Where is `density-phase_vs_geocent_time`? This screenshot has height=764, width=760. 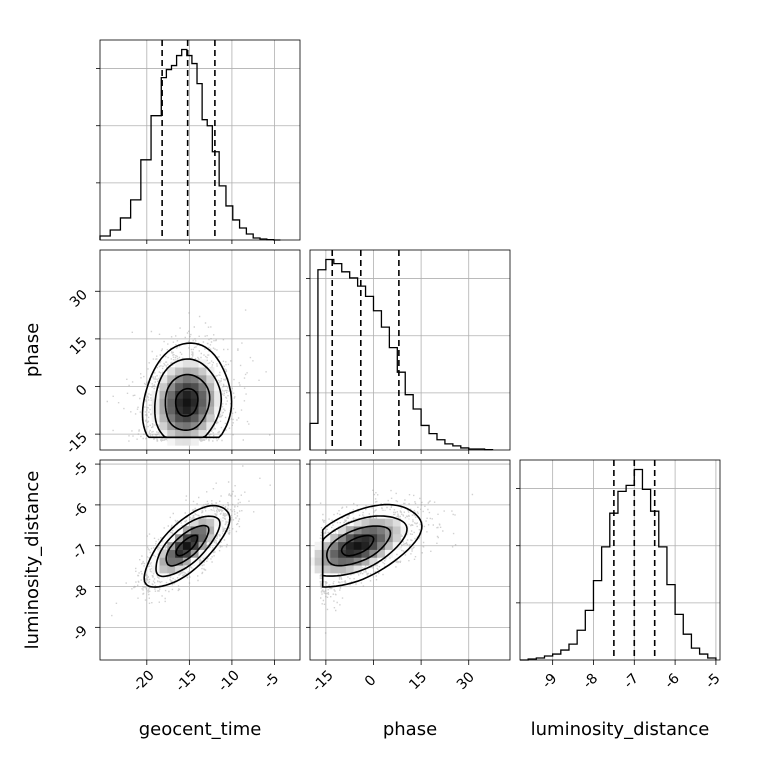 density-phase_vs_geocent_time is located at coordinates (188, 377).